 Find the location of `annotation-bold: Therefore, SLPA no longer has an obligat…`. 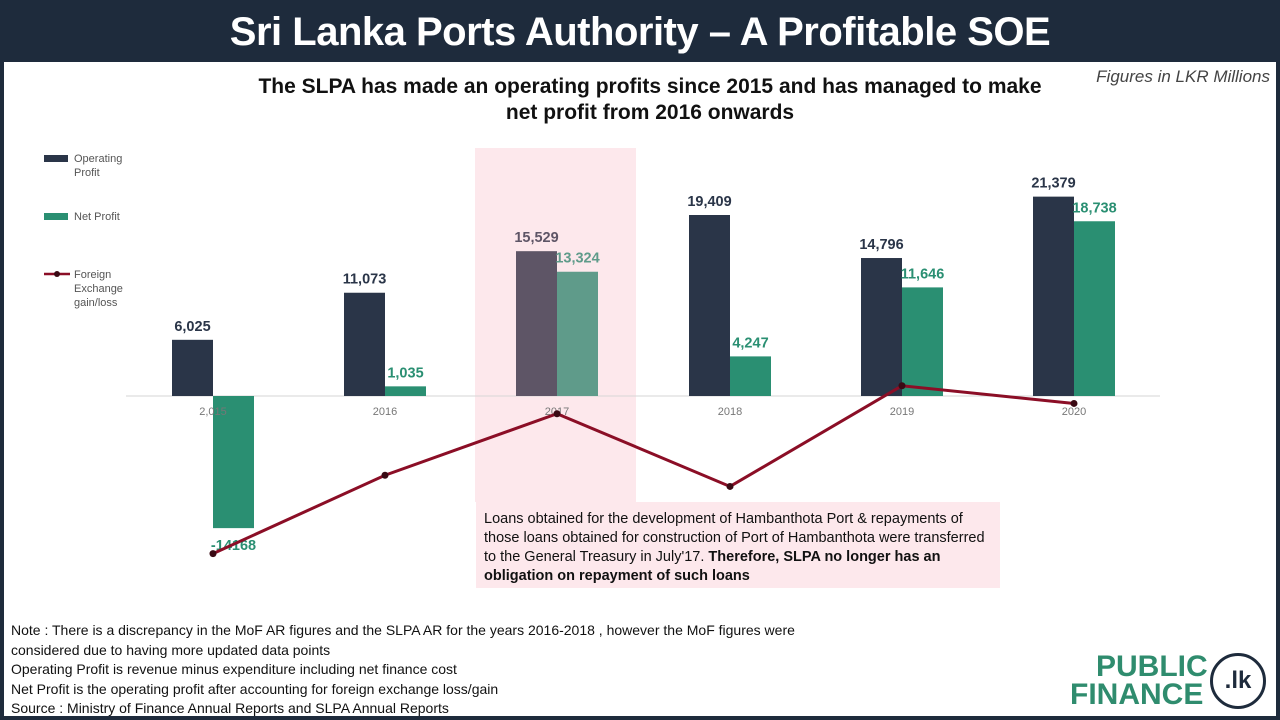

annotation-bold: Therefore, SLPA no longer has an obligat… is located at coordinates (712, 566).